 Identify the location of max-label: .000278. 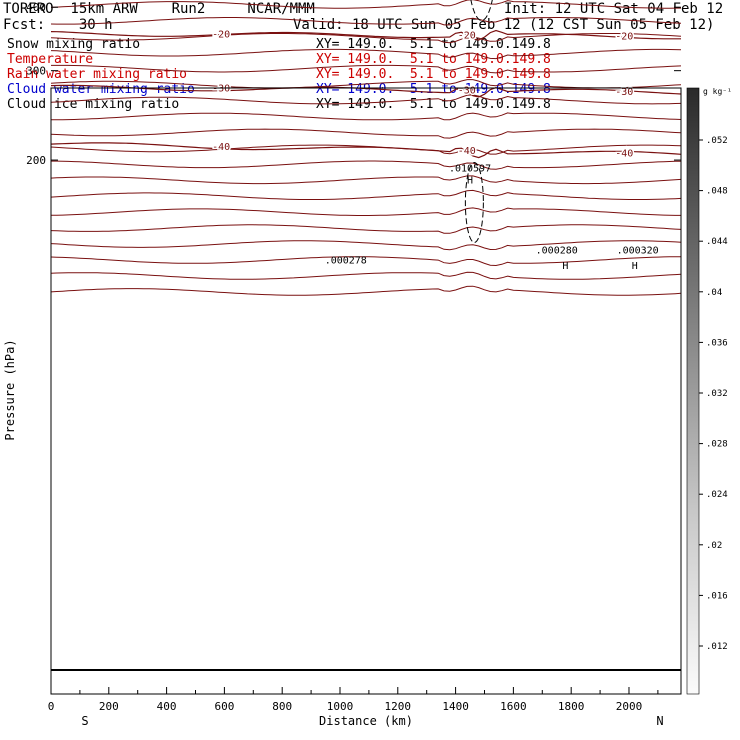
(346, 261).